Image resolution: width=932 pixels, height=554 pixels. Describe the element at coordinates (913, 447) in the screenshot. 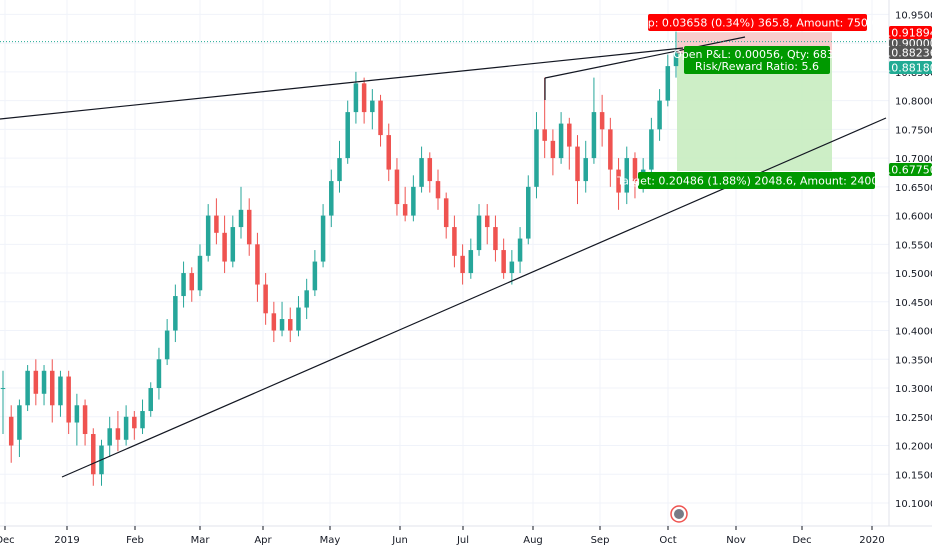

I see `y-tick-label: 10.20000` at that location.